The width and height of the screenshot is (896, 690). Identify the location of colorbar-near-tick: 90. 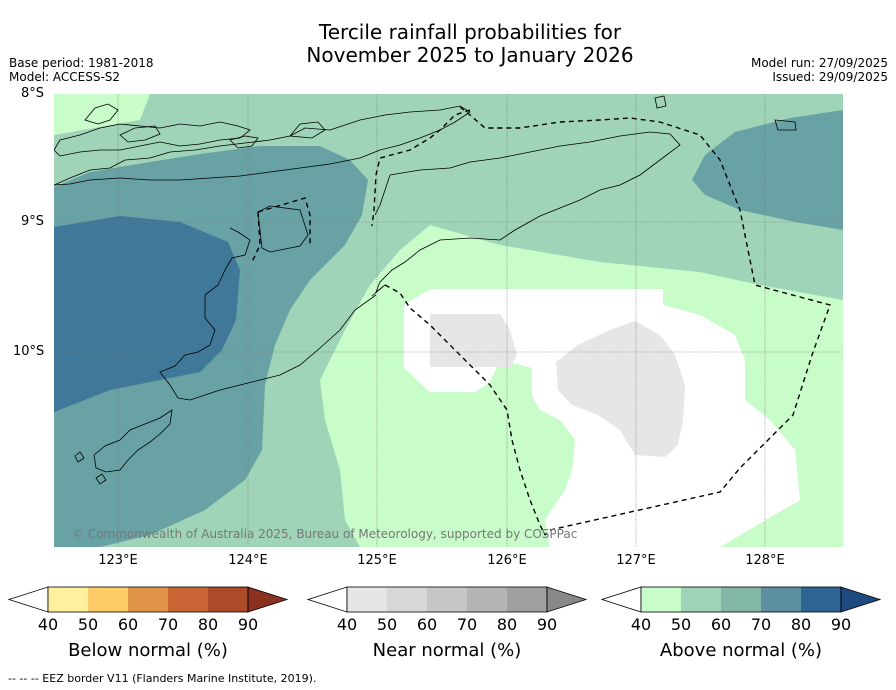
(547, 624).